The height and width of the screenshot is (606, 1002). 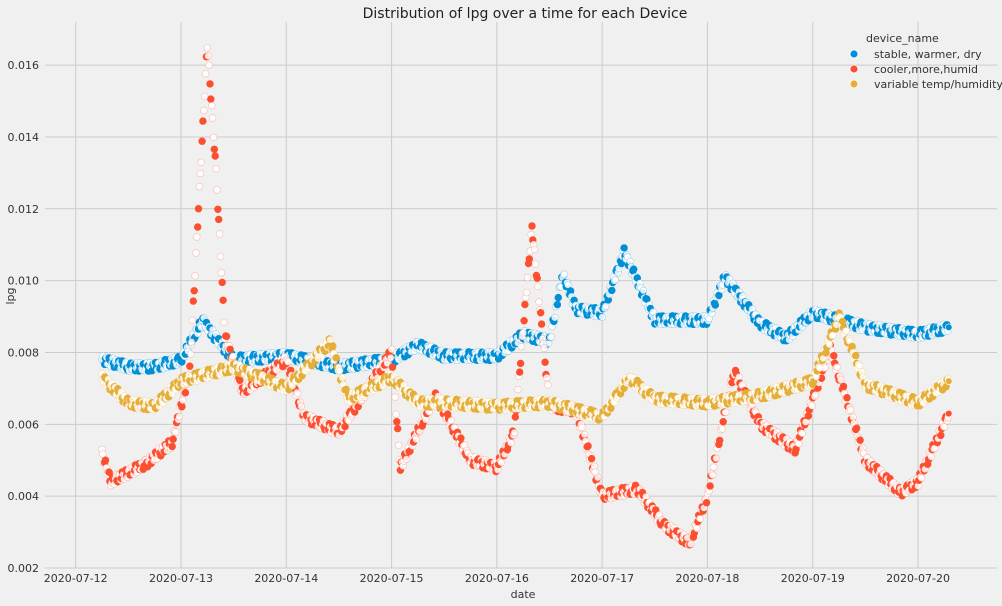 I want to click on y-tick-label: 0.016, so click(x=24, y=65).